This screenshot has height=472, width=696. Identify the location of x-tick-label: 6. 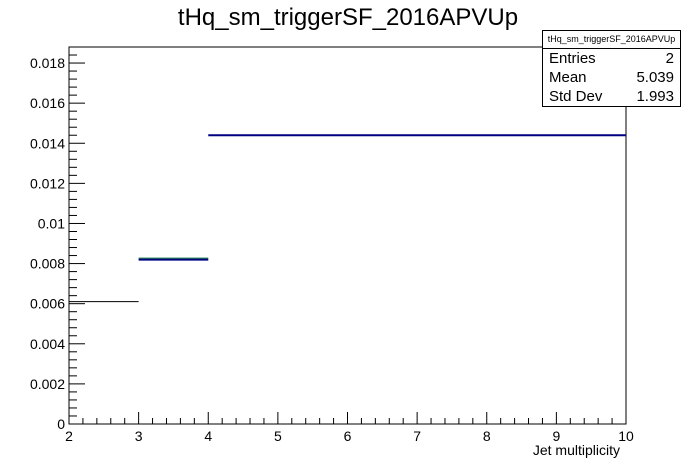
(348, 436).